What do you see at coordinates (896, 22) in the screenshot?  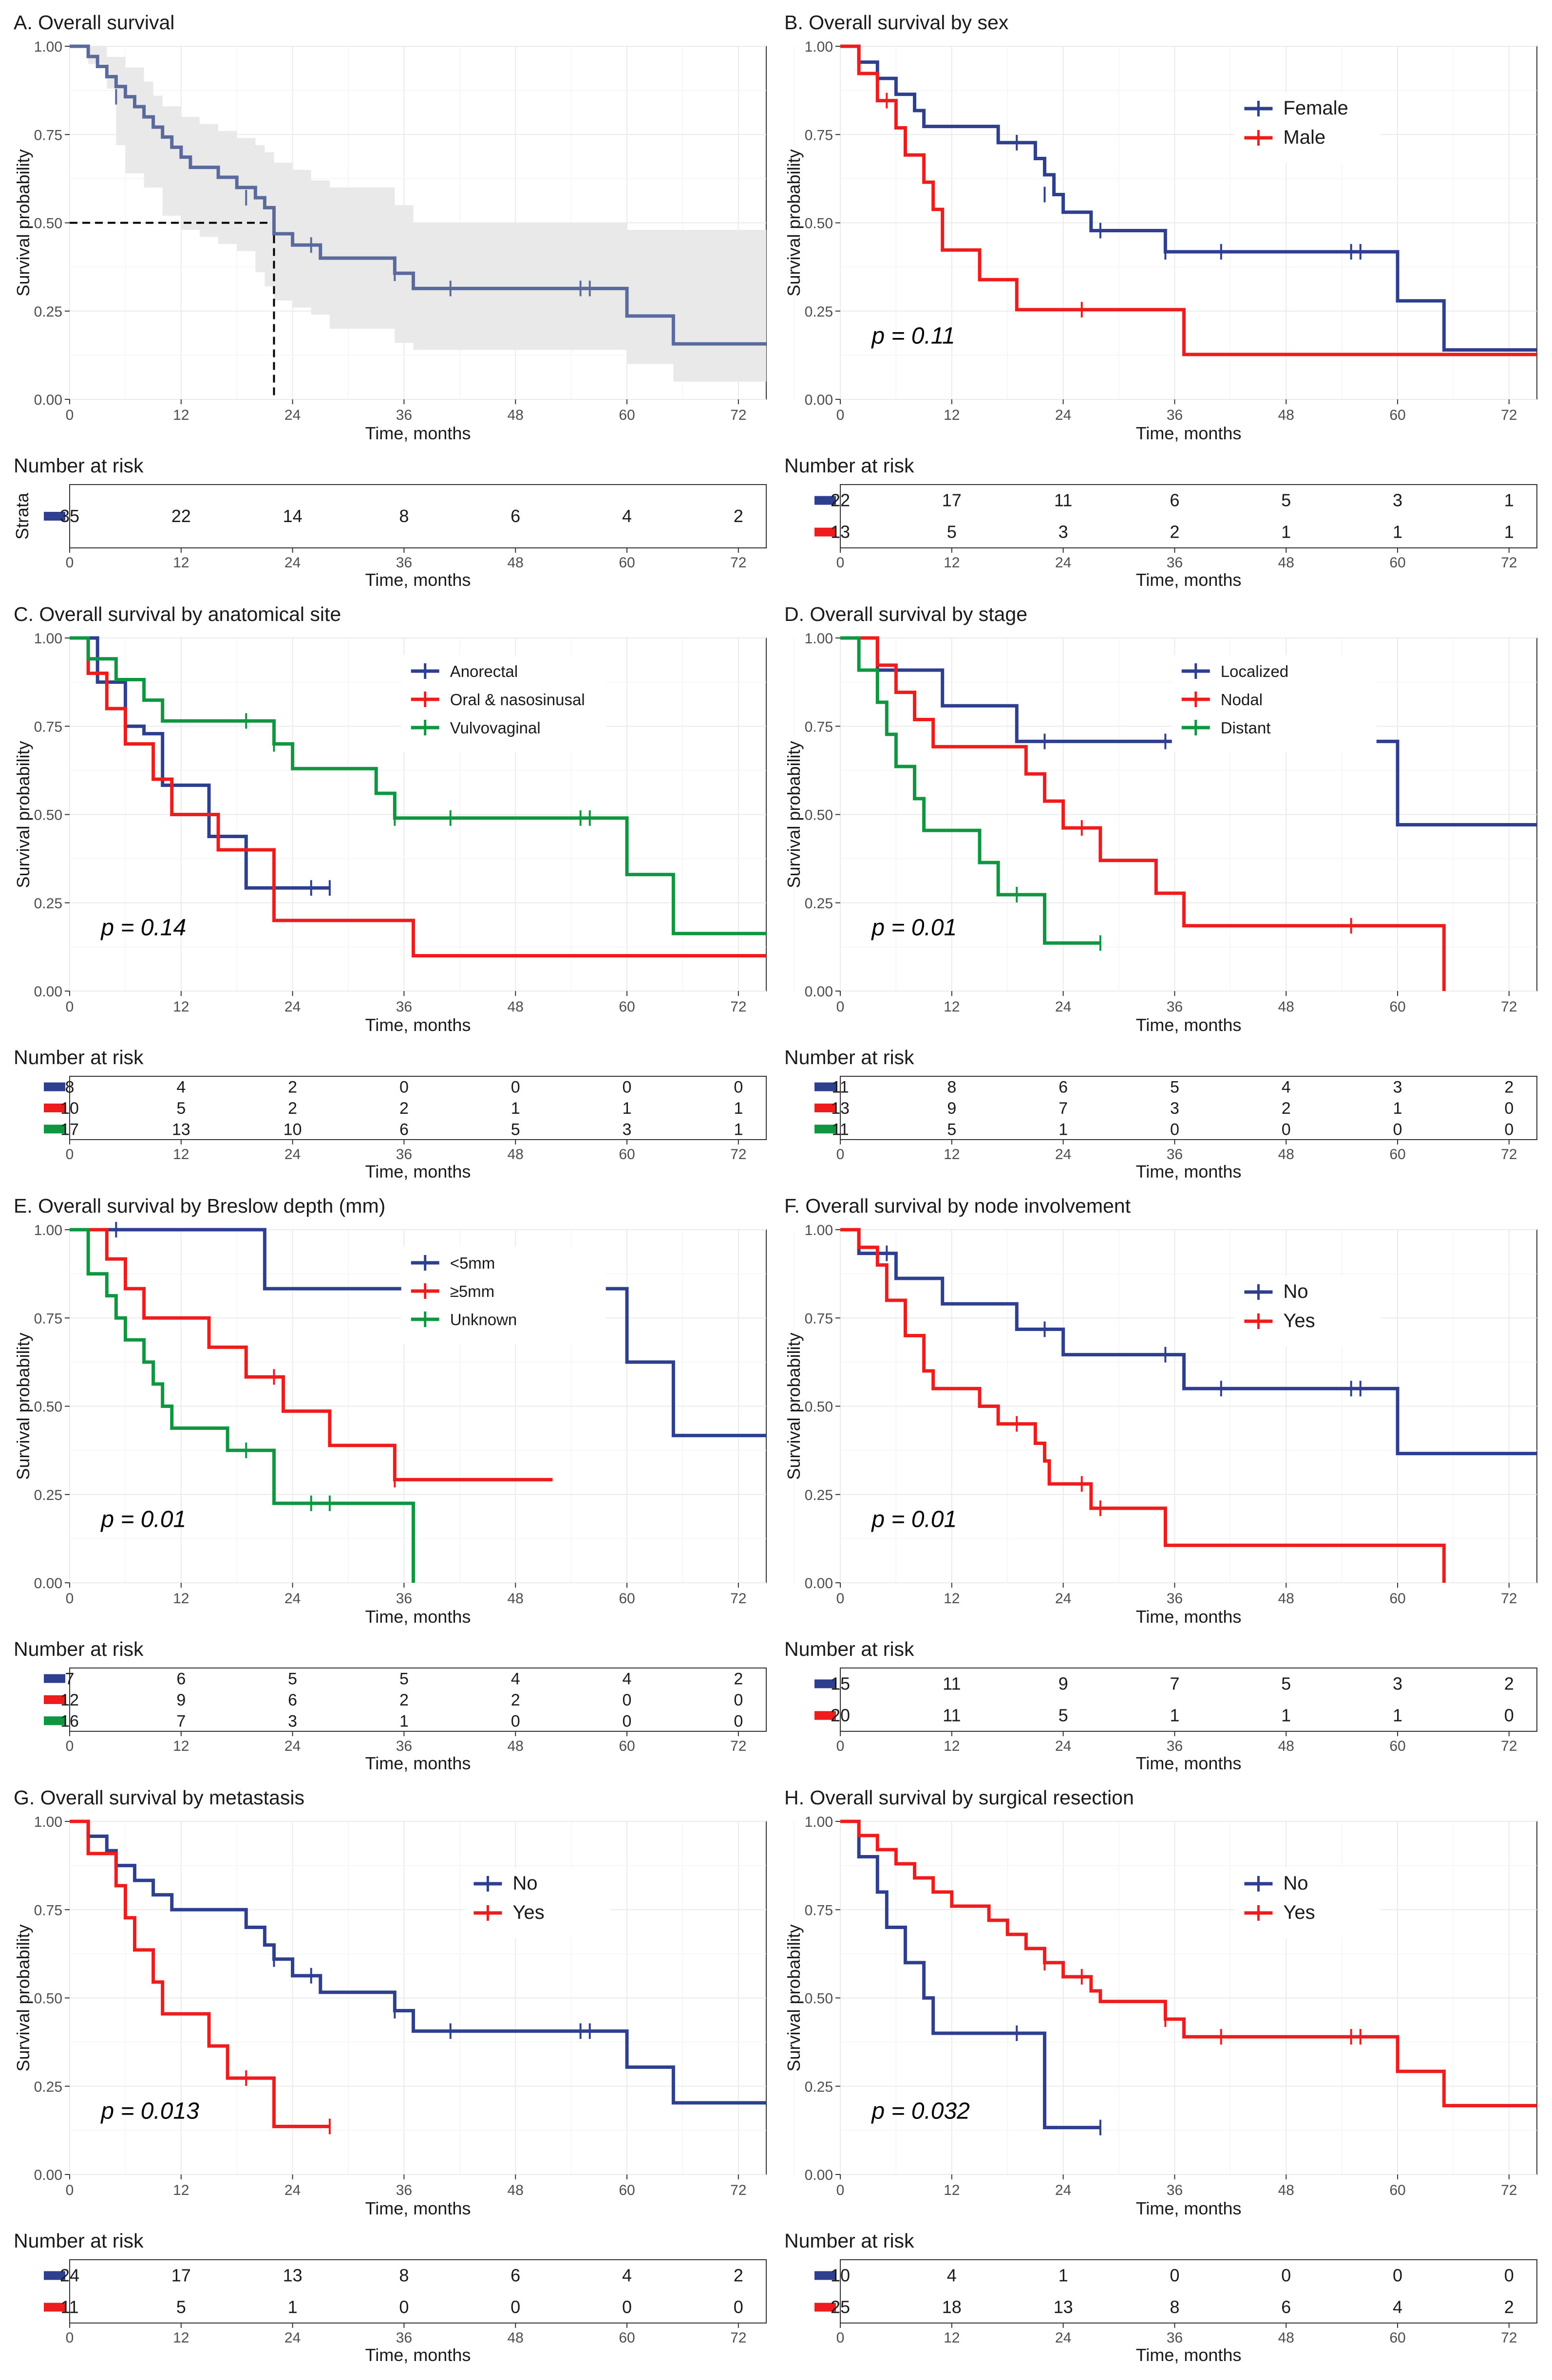 I see `panel-title: B. Overall survival by sex` at bounding box center [896, 22].